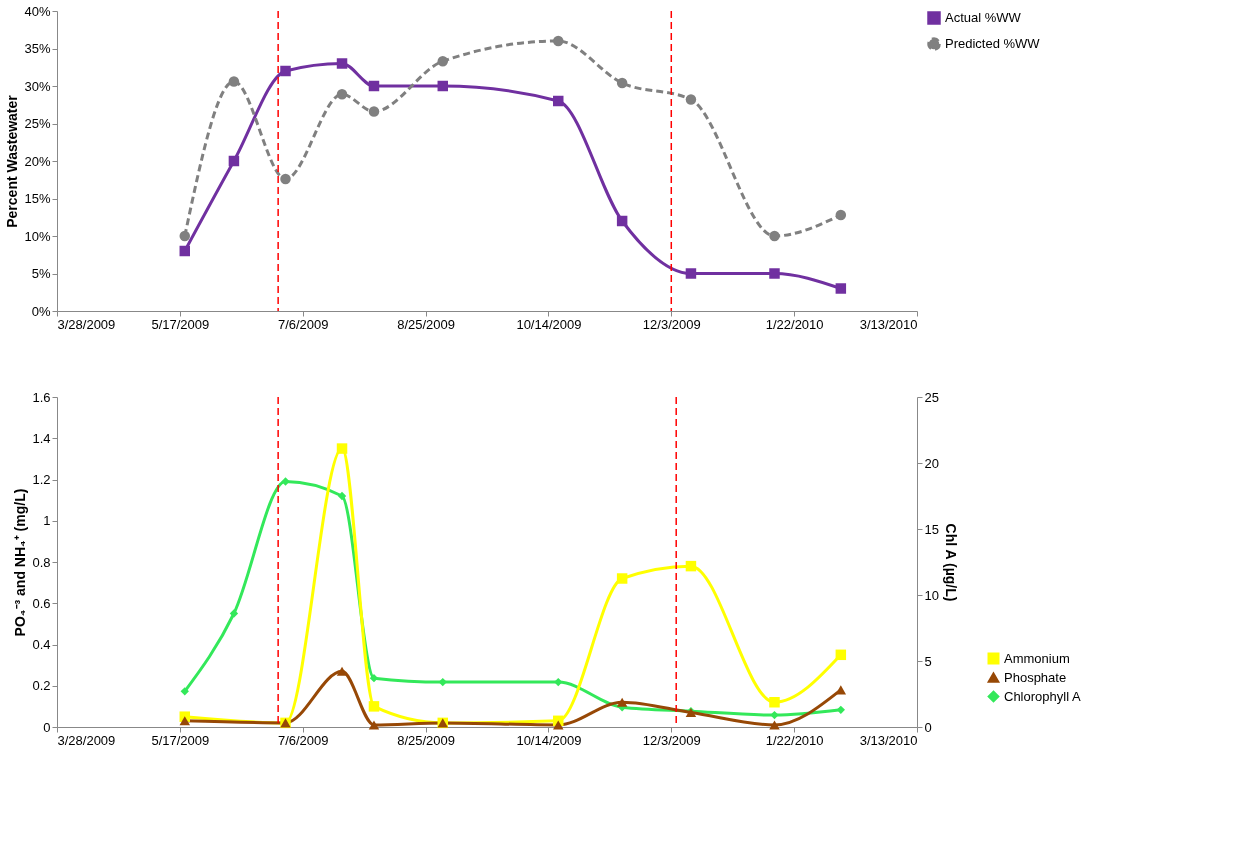 Image resolution: width=1239 pixels, height=853 pixels. I want to click on y-tick-label: 0.4, so click(41, 644).